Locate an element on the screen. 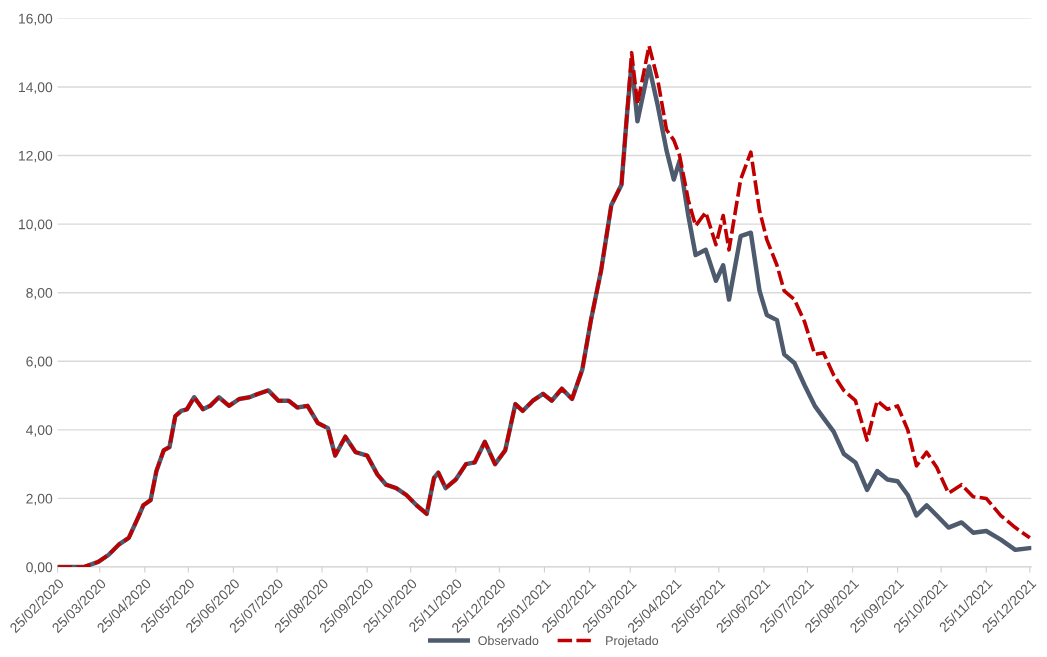 The height and width of the screenshot is (657, 1047). legend-label: Projetado is located at coordinates (632, 641).